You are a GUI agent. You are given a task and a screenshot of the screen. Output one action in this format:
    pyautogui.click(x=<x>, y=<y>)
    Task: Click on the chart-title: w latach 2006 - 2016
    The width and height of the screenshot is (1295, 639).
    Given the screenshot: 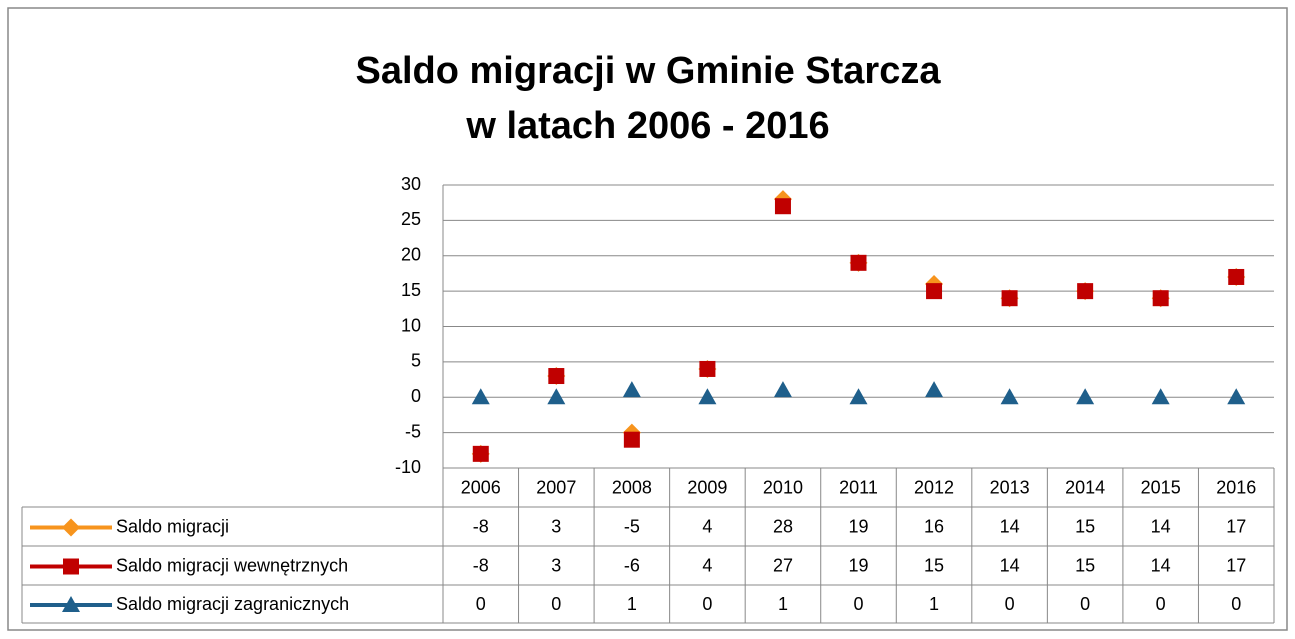 What is the action you would take?
    pyautogui.click(x=647, y=126)
    